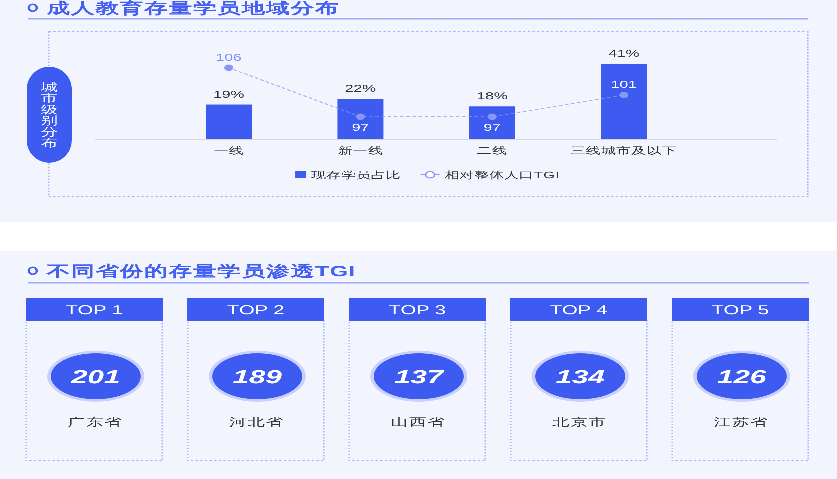 The image size is (837, 479). Describe the element at coordinates (356, 175) in the screenshot. I see `legend-label: 现存学员占比` at that location.